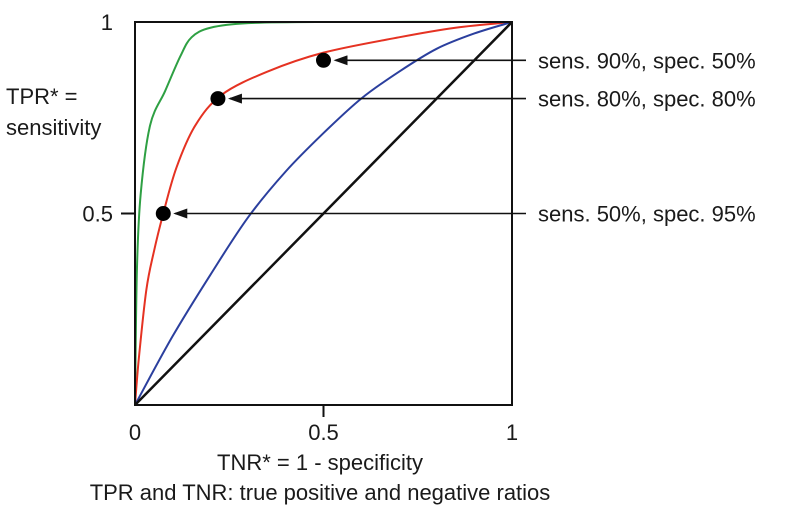 Image resolution: width=800 pixels, height=518 pixels. I want to click on y-axis-label-line1: TPR* =, so click(42, 96).